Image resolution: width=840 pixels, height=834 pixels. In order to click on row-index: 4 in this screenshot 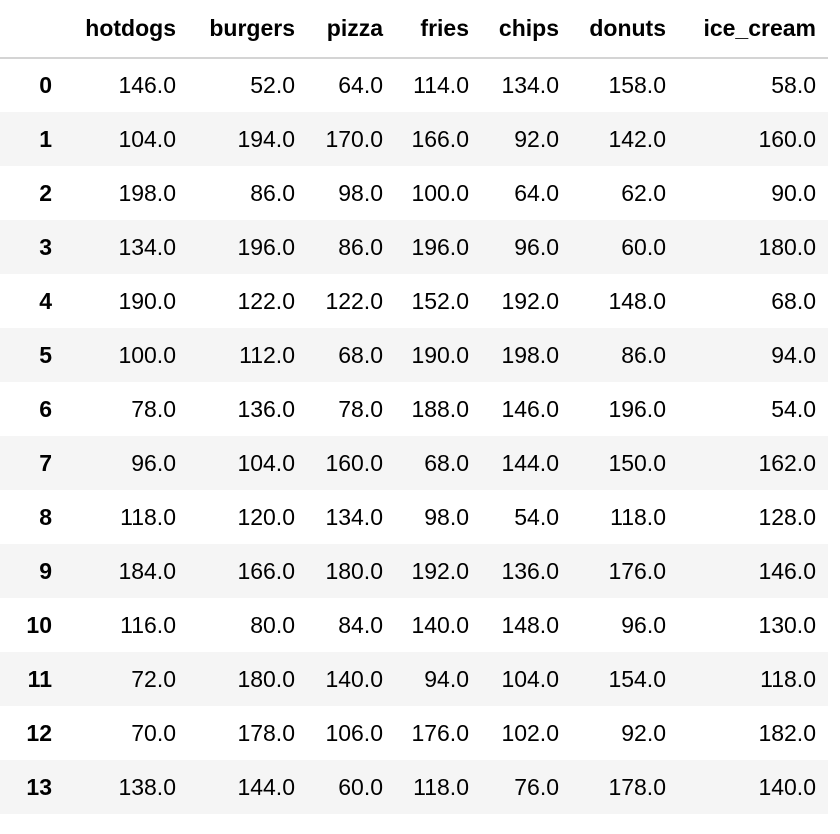, I will do `click(45, 300)`.